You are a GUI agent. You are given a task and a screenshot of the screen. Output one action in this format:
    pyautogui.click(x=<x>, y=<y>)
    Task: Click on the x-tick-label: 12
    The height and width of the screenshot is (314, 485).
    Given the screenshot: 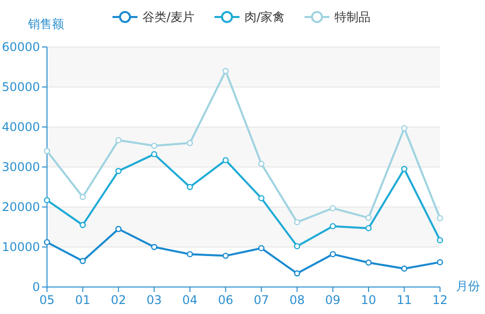 What is the action you would take?
    pyautogui.click(x=440, y=300)
    